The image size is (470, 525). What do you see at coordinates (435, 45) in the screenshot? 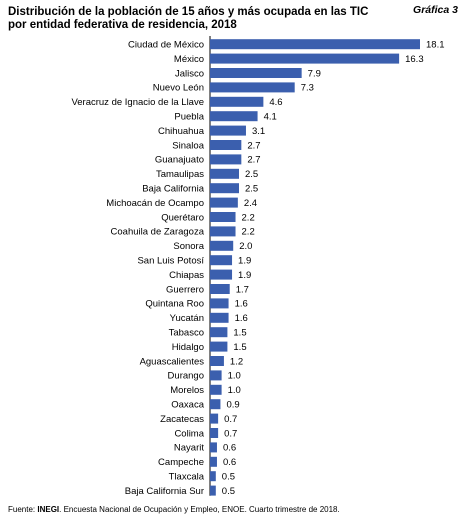
I see `data-label: 18.1` at bounding box center [435, 45].